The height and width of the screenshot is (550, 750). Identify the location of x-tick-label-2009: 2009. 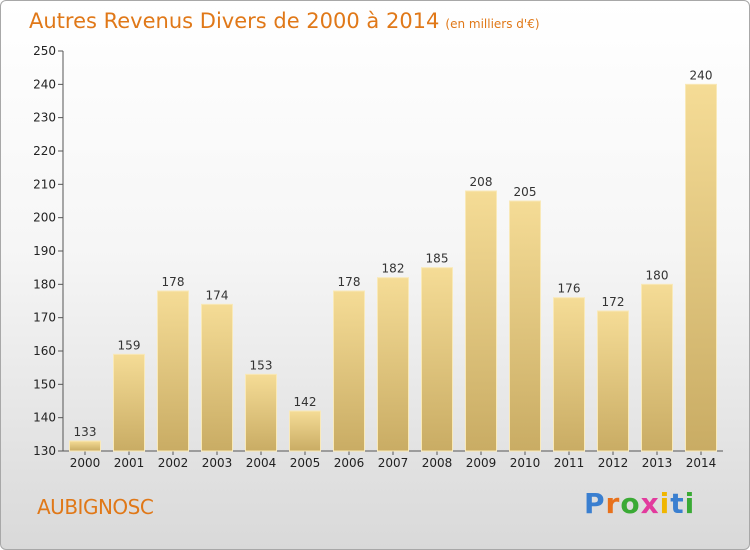
(481, 463).